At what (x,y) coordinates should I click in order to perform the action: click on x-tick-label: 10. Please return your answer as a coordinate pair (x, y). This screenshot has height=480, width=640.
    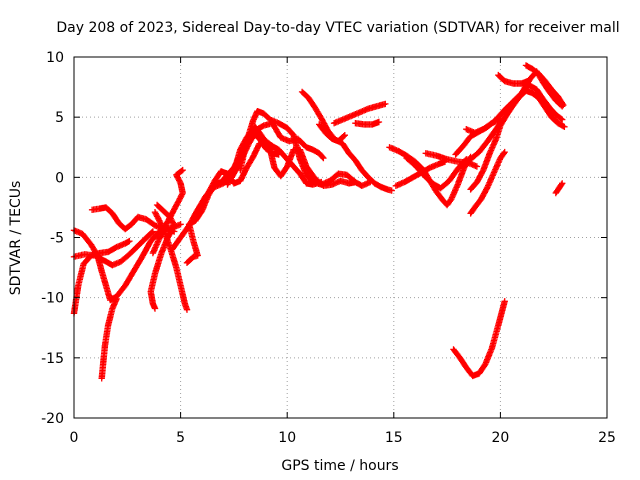
    Looking at the image, I should click on (287, 438).